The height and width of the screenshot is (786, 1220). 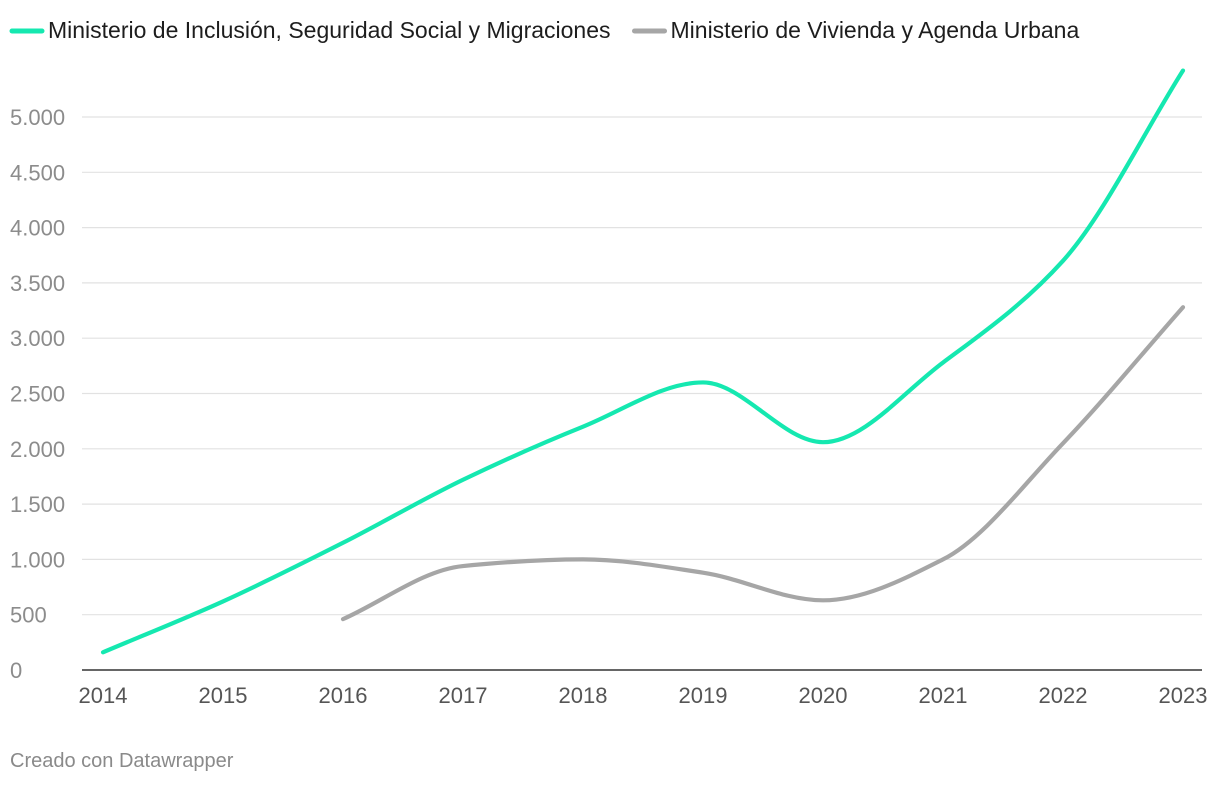 I want to click on legend-label-2: Ministerio de Vivienda y Agenda Urbana, so click(x=875, y=30).